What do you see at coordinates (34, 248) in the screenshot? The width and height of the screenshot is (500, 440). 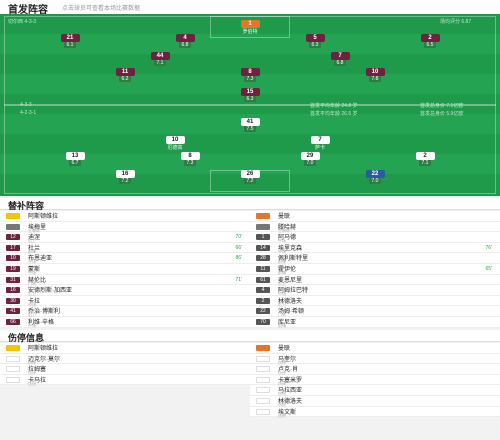 I see `player-name: 杜兰` at bounding box center [34, 248].